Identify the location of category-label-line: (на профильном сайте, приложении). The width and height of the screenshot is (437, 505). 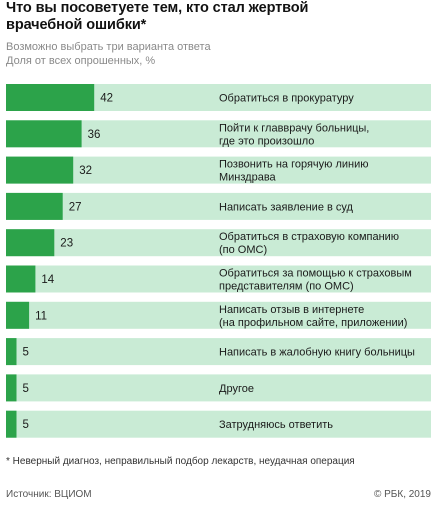
(313, 323).